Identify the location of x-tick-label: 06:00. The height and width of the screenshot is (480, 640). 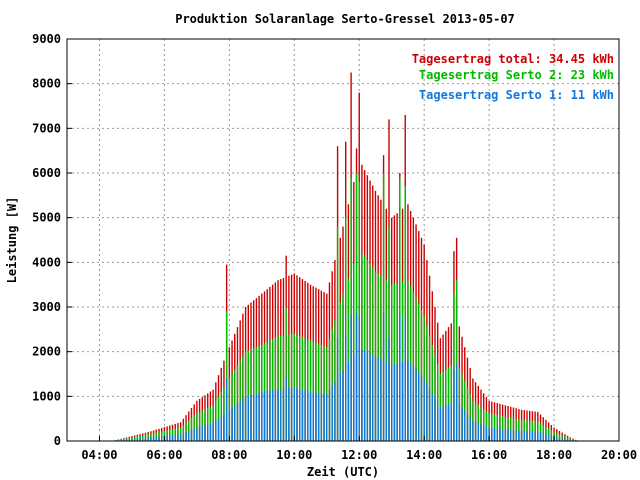
(164, 455).